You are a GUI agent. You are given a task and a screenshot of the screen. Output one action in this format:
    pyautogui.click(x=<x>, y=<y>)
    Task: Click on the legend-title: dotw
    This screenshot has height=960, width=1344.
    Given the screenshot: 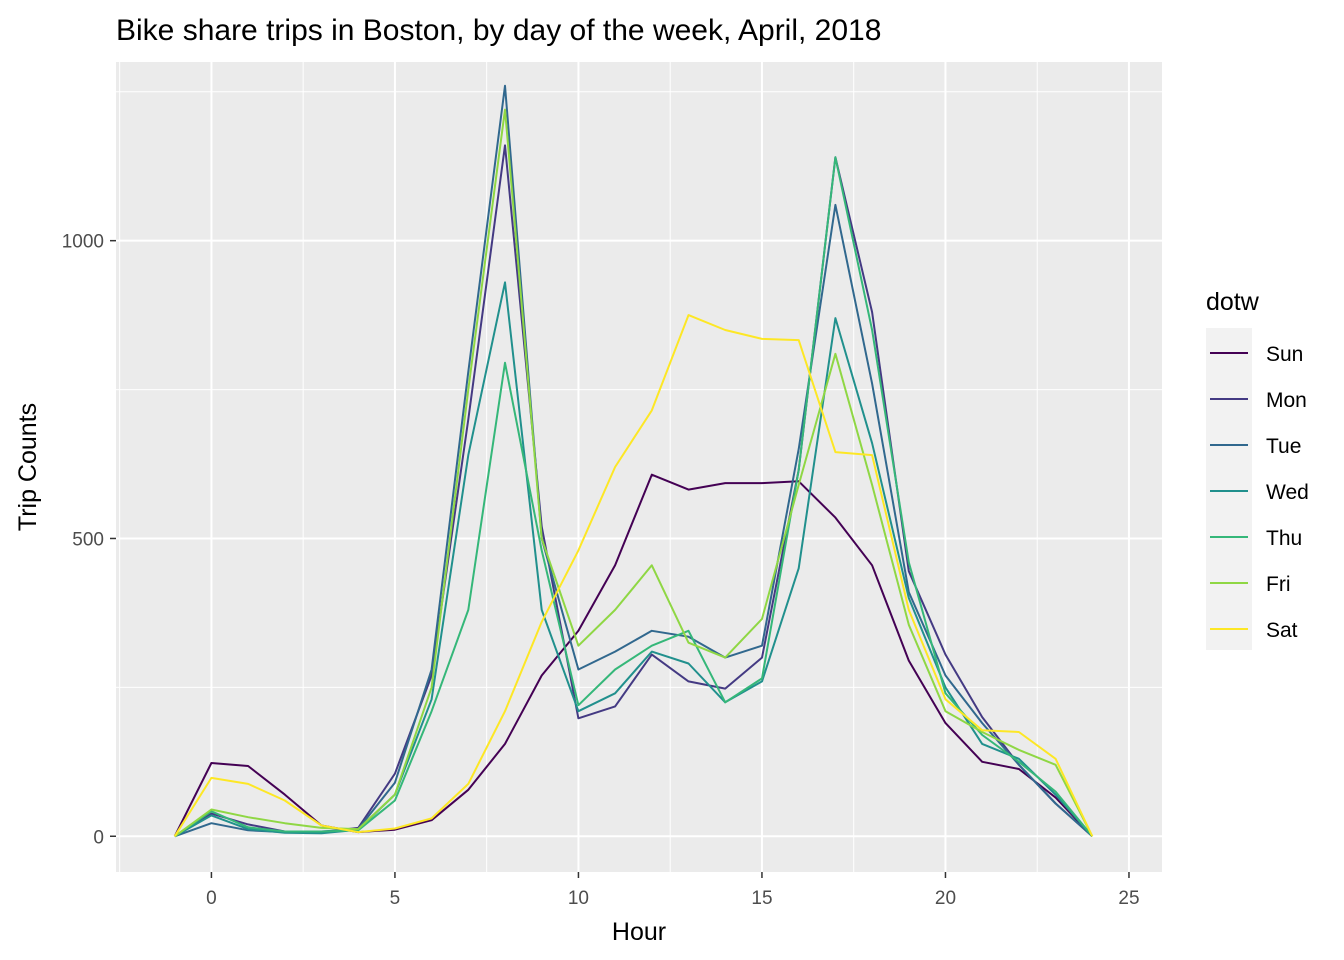 What is the action you would take?
    pyautogui.click(x=1233, y=302)
    